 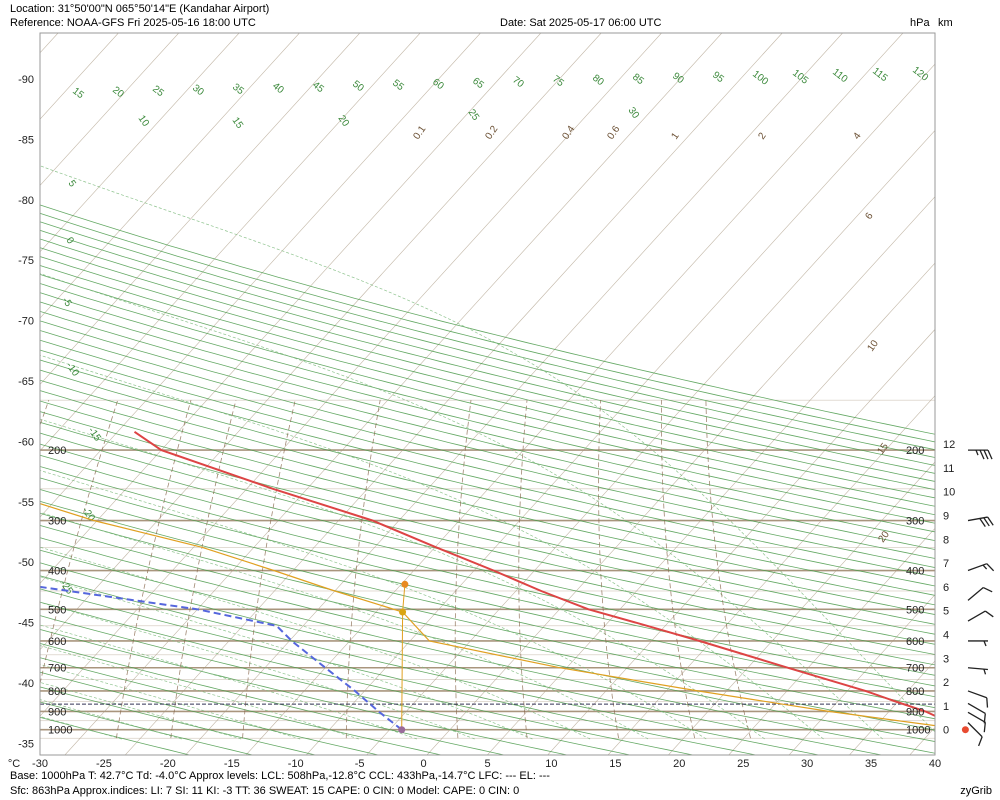 I want to click on pressure-label-left: 300, so click(x=57, y=522).